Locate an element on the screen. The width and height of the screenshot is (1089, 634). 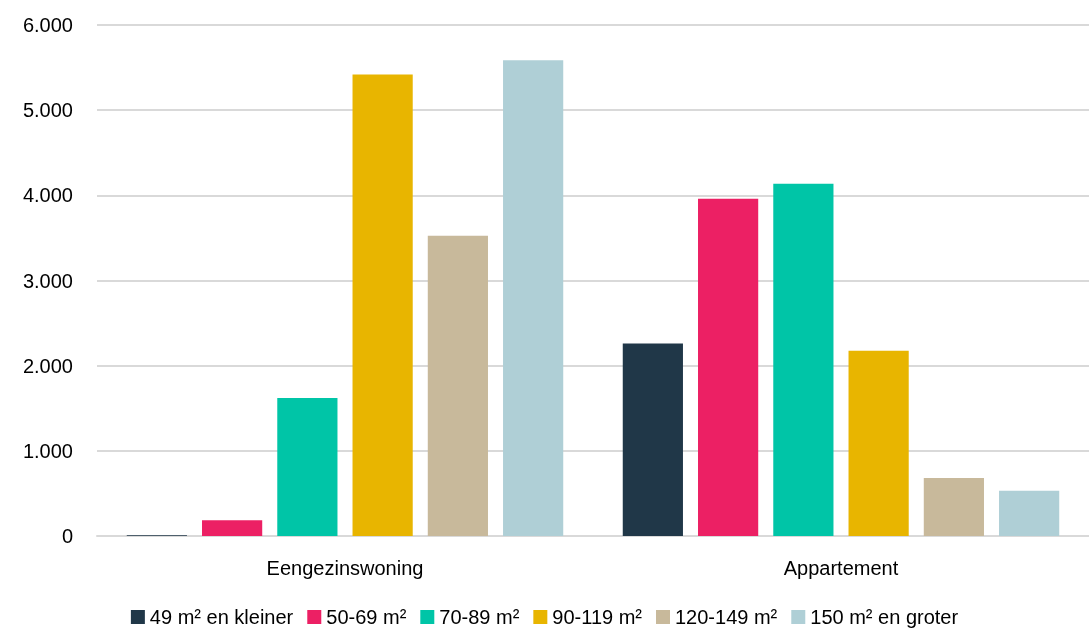
x-tick-label: Appartement is located at coordinates (841, 568).